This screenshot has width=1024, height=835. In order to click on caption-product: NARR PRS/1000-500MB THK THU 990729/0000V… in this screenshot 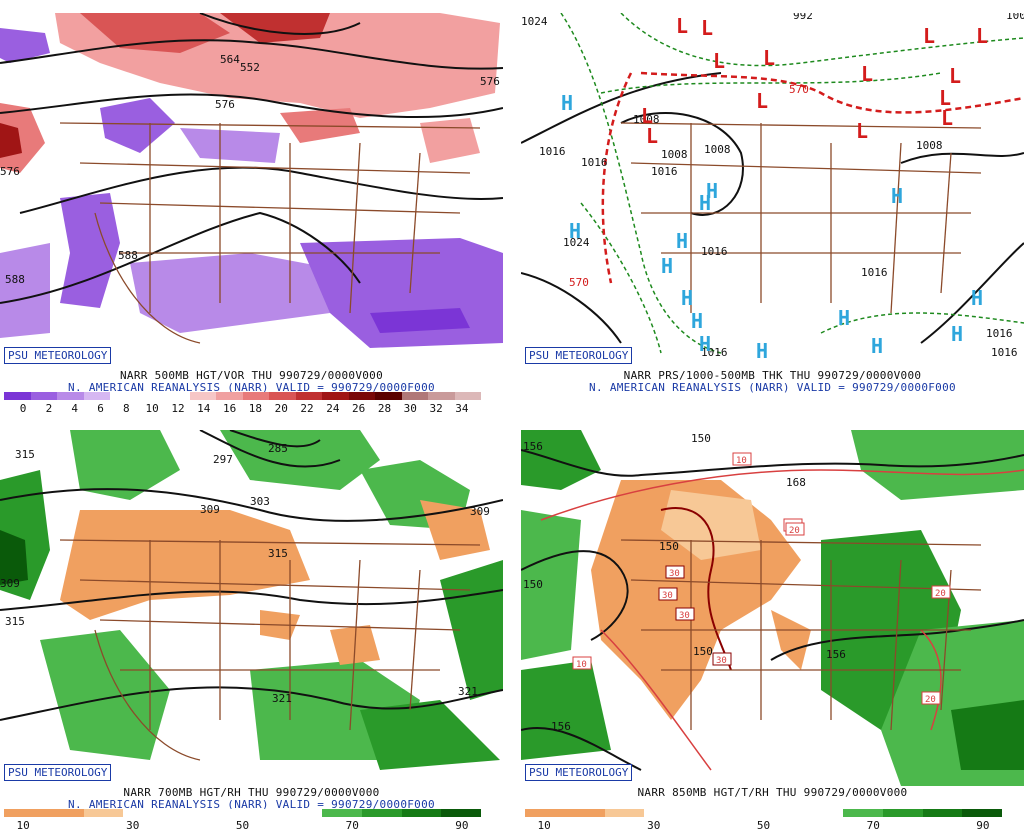, I will do `click(772, 375)`.